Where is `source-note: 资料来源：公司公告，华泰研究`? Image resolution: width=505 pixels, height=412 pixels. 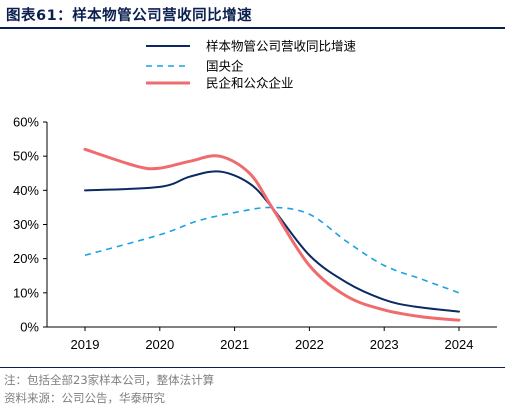 source-note: 资料来源：公司公告，华泰研究 is located at coordinates (84, 398).